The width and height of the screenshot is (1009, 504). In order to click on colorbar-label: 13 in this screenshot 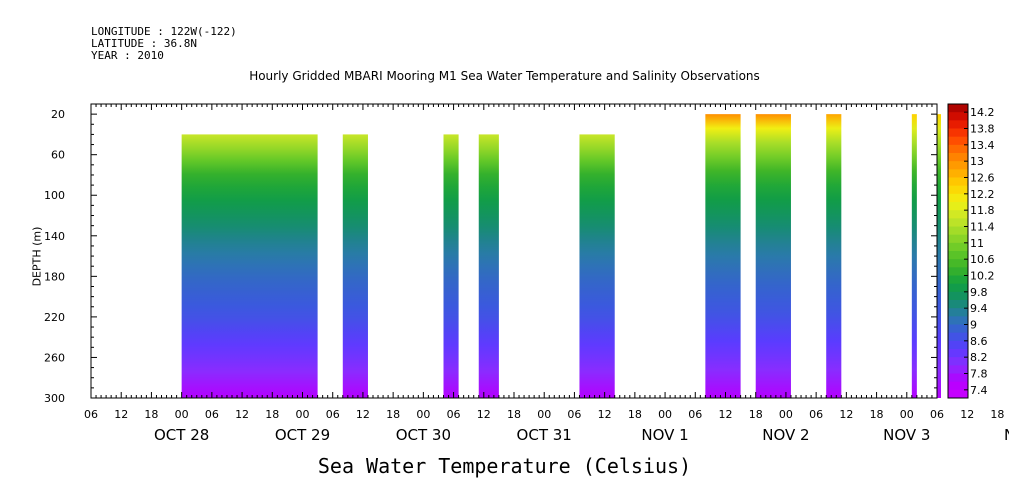, I will do `click(977, 161)`.